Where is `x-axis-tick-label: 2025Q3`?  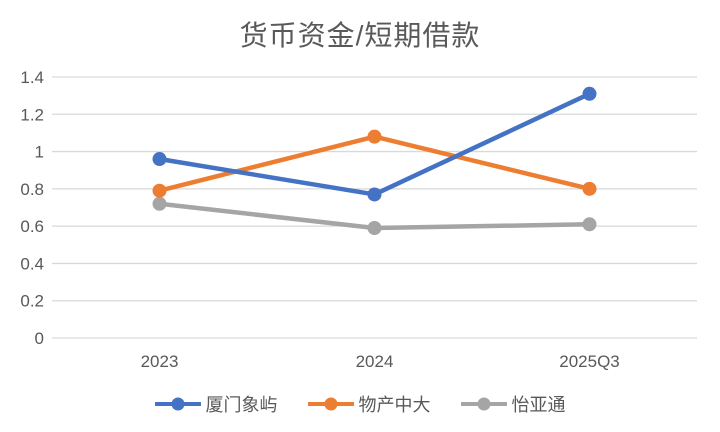 x-axis-tick-label: 2025Q3 is located at coordinates (589, 361).